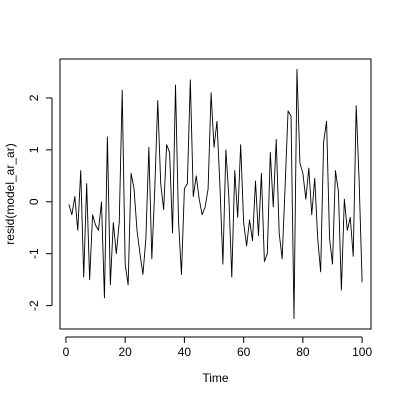  I want to click on y-axis-title: resid(model_ar_ar), so click(10, 193).